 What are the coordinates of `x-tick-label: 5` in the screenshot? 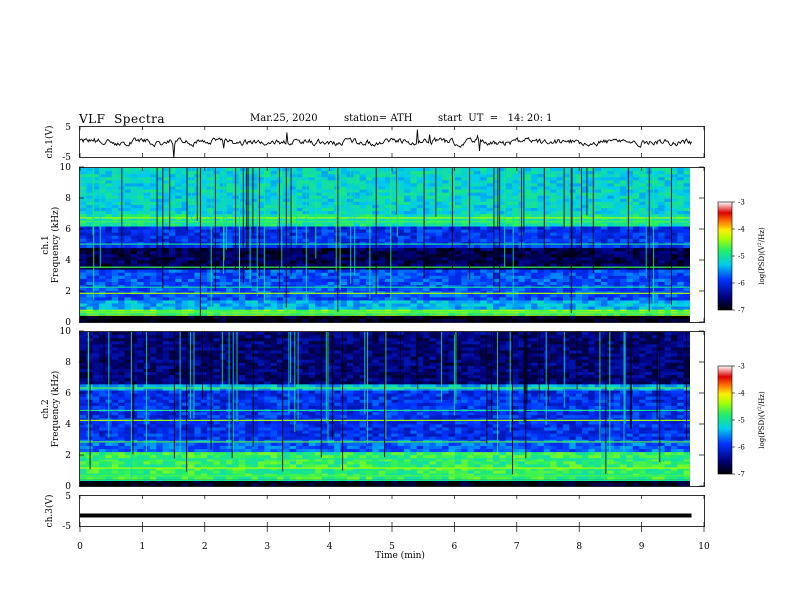 It's located at (392, 547).